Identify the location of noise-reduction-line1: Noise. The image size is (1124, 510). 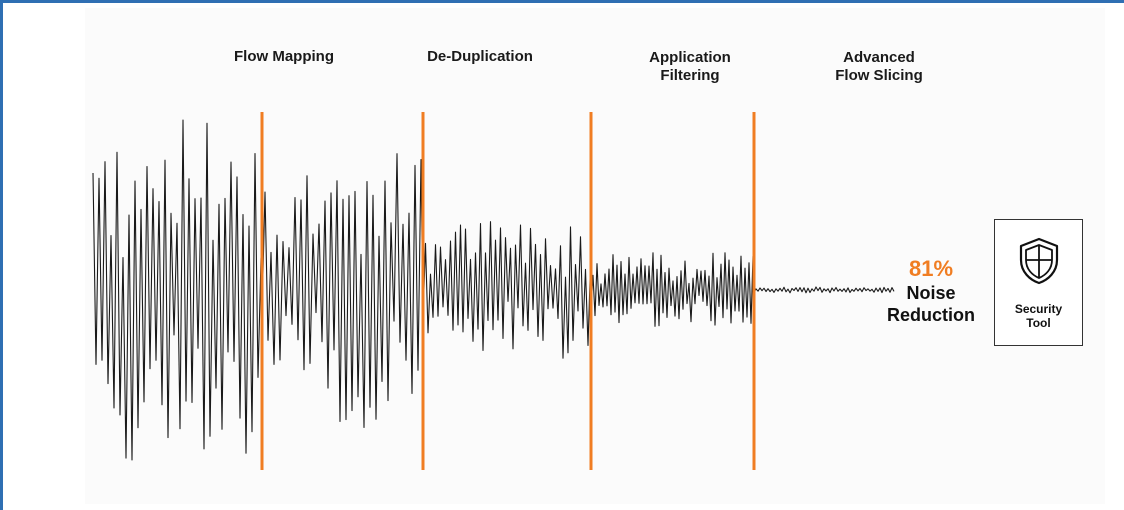
(931, 293).